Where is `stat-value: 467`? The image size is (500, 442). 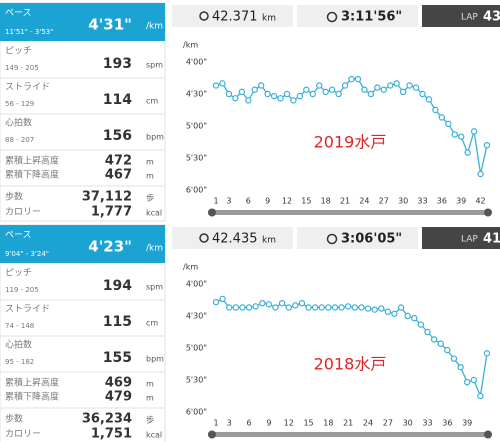 stat-value: 467 is located at coordinates (118, 175).